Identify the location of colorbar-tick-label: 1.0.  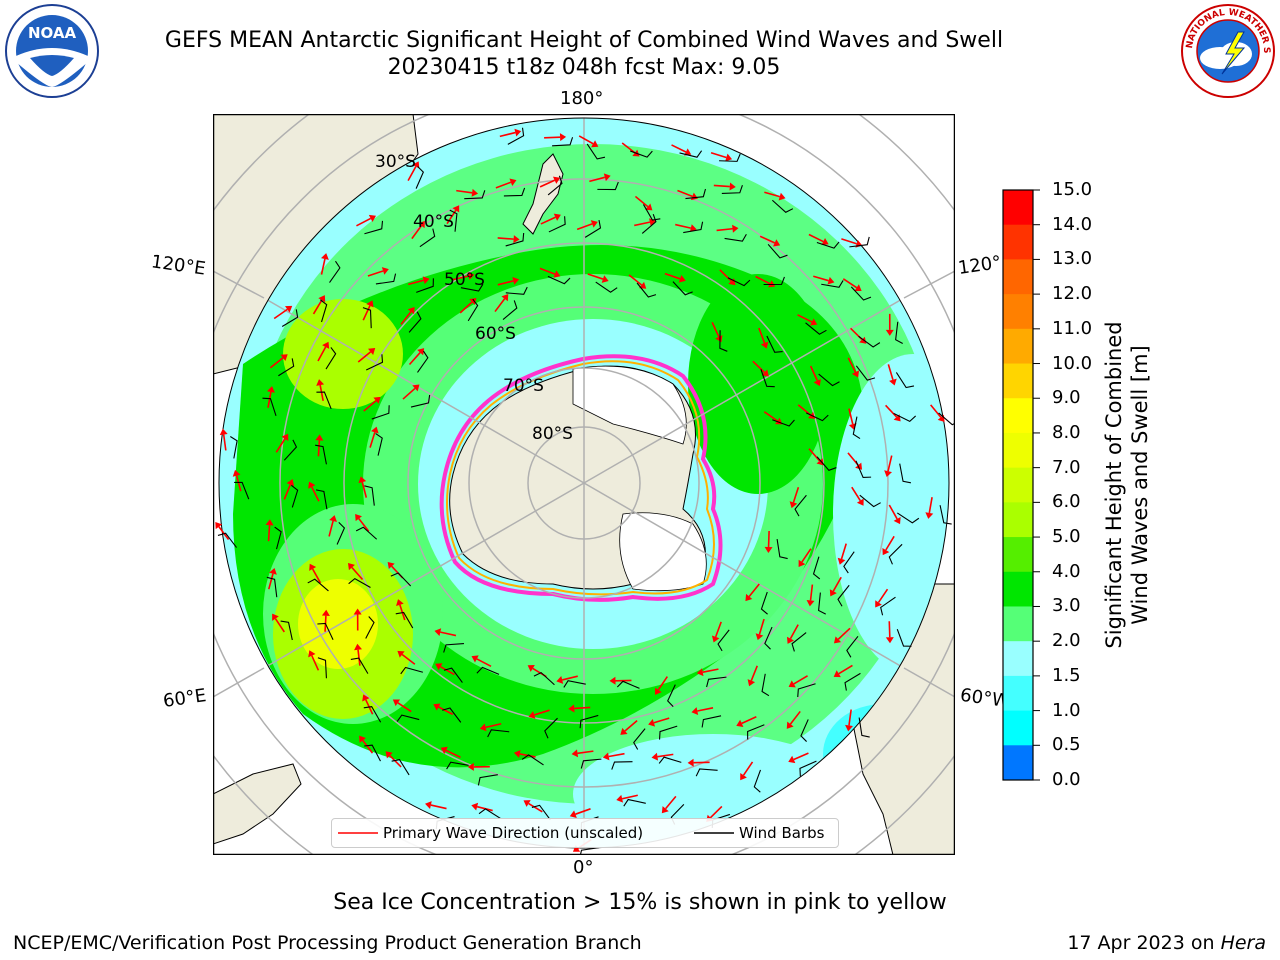
(1066, 710).